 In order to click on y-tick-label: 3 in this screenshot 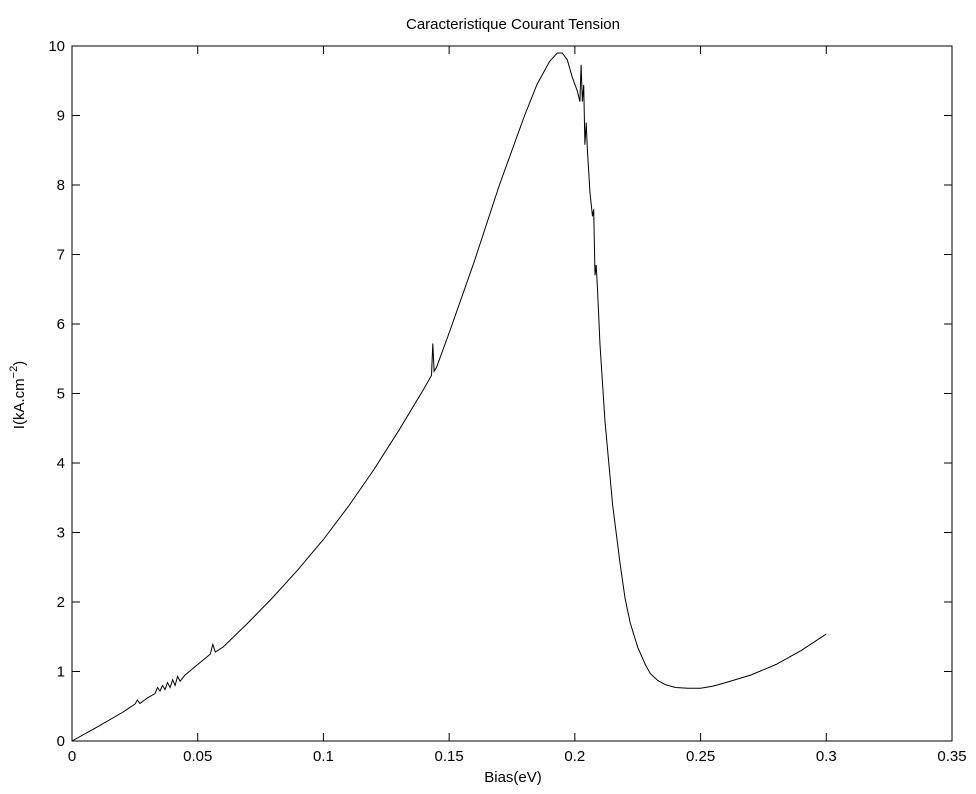, I will do `click(61, 533)`.